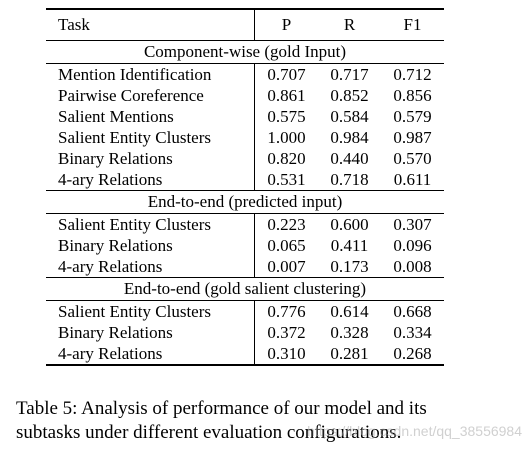 The width and height of the screenshot is (530, 451). Describe the element at coordinates (349, 224) in the screenshot. I see `cell-r: 0.600` at that location.